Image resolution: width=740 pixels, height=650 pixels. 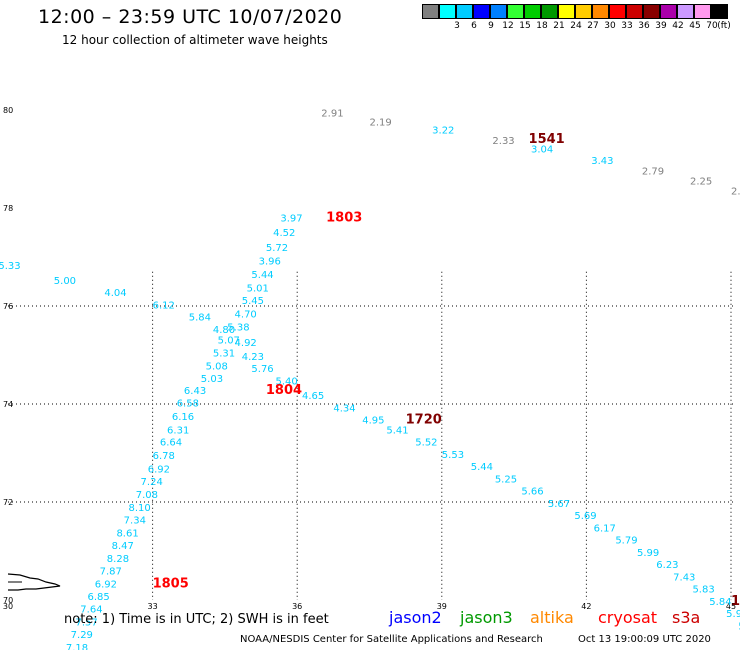 I want to click on satellite-cryosat: cryosat, so click(x=628, y=617).